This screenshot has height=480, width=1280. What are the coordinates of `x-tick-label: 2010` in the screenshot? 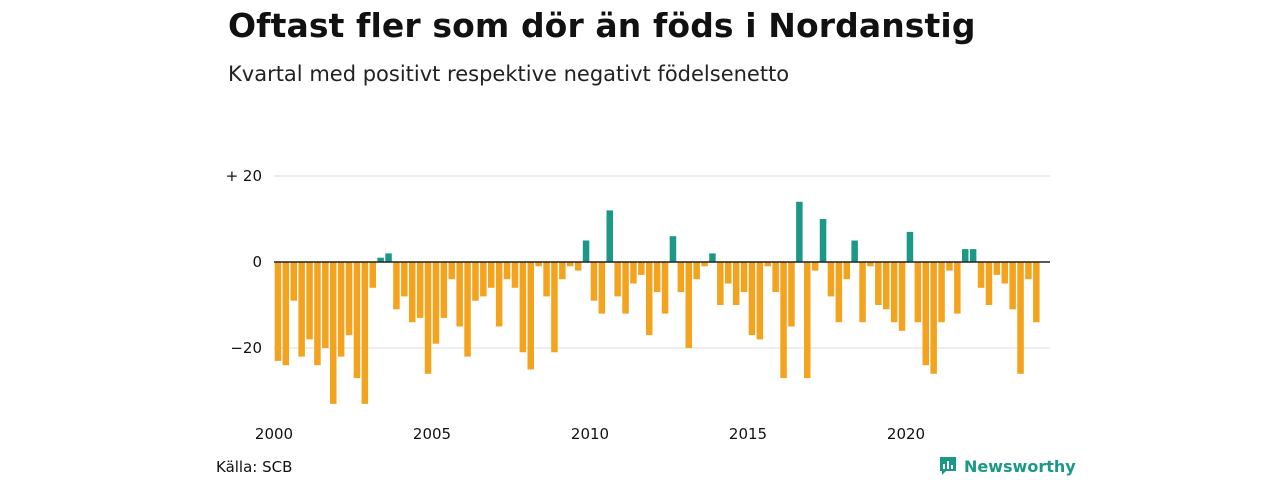 It's located at (590, 434).